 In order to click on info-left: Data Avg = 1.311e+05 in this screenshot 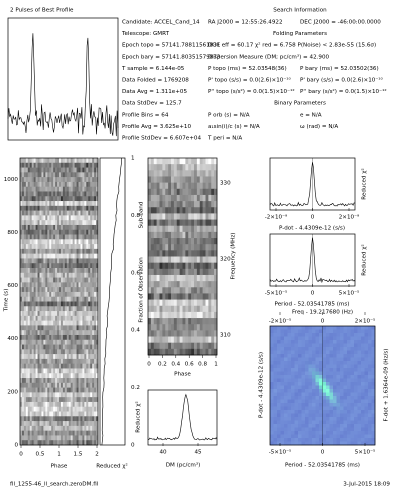, I will do `click(154, 92)`.